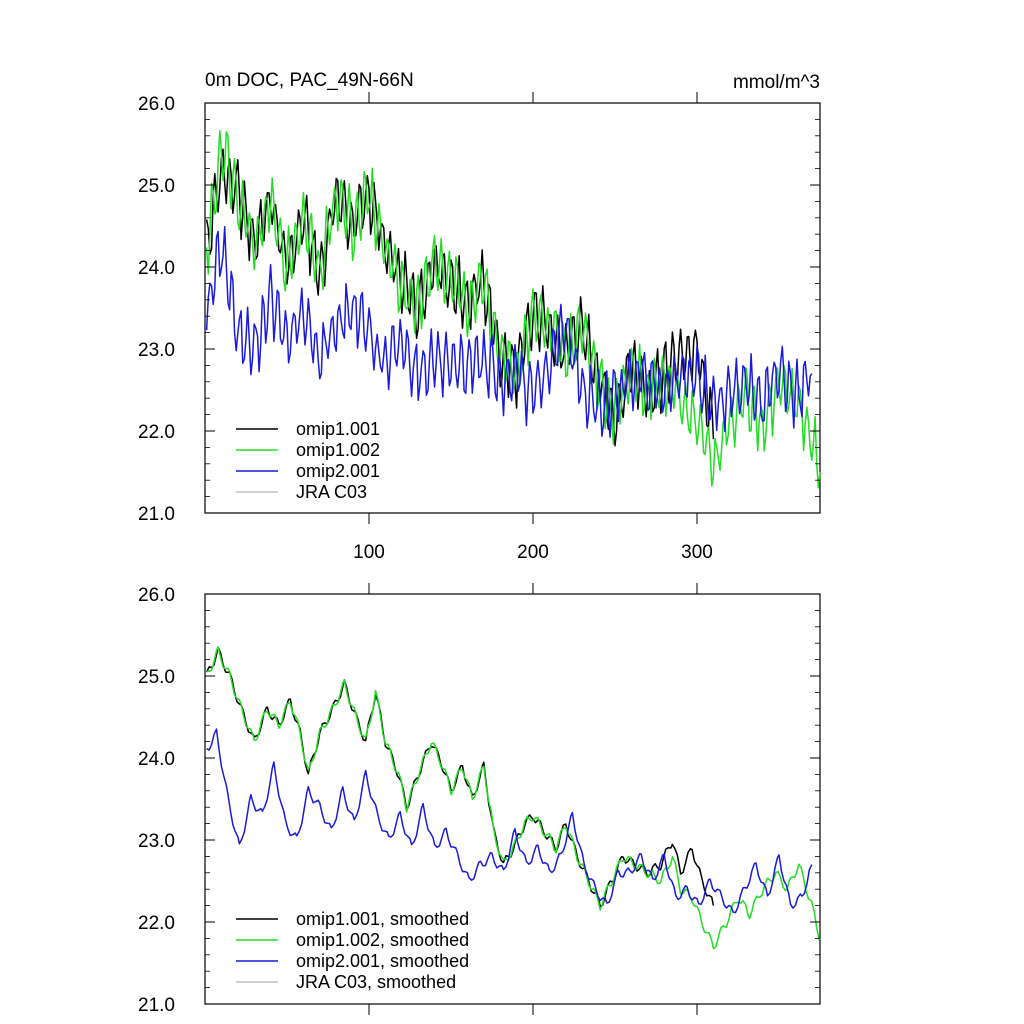 This screenshot has width=1024, height=1024. Describe the element at coordinates (331, 492) in the screenshot. I see `legend-label-jra-c03: JRA C03` at that location.